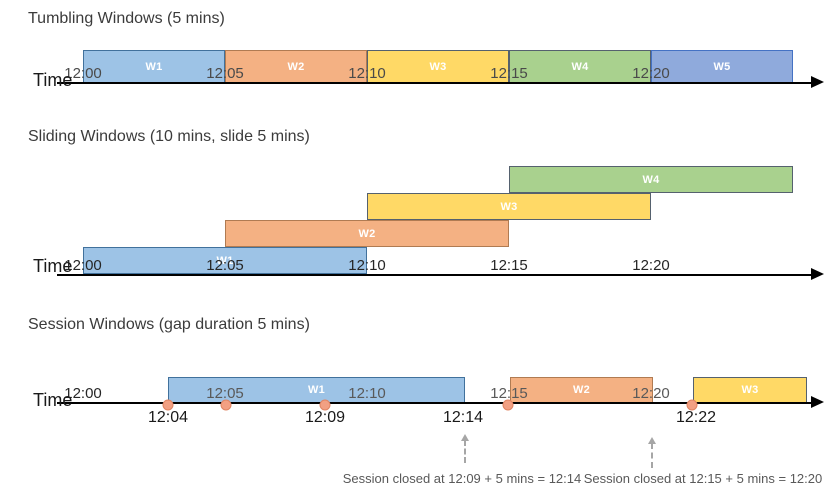 The image size is (829, 498). I want to click on event-time-label-1209: 12:09, so click(325, 417).